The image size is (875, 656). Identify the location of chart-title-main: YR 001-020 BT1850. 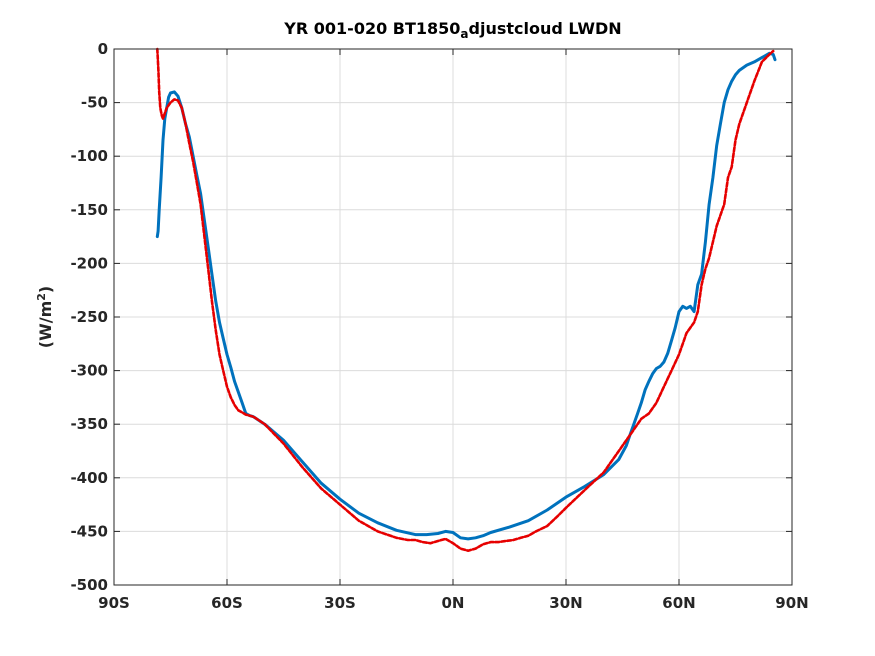
(371, 28).